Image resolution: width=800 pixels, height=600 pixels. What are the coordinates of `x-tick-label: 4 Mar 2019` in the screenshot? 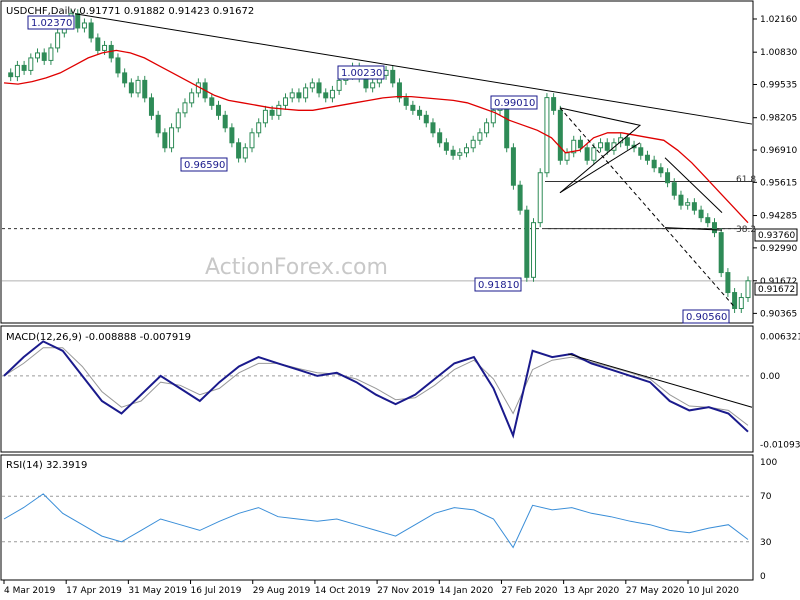 It's located at (30, 591).